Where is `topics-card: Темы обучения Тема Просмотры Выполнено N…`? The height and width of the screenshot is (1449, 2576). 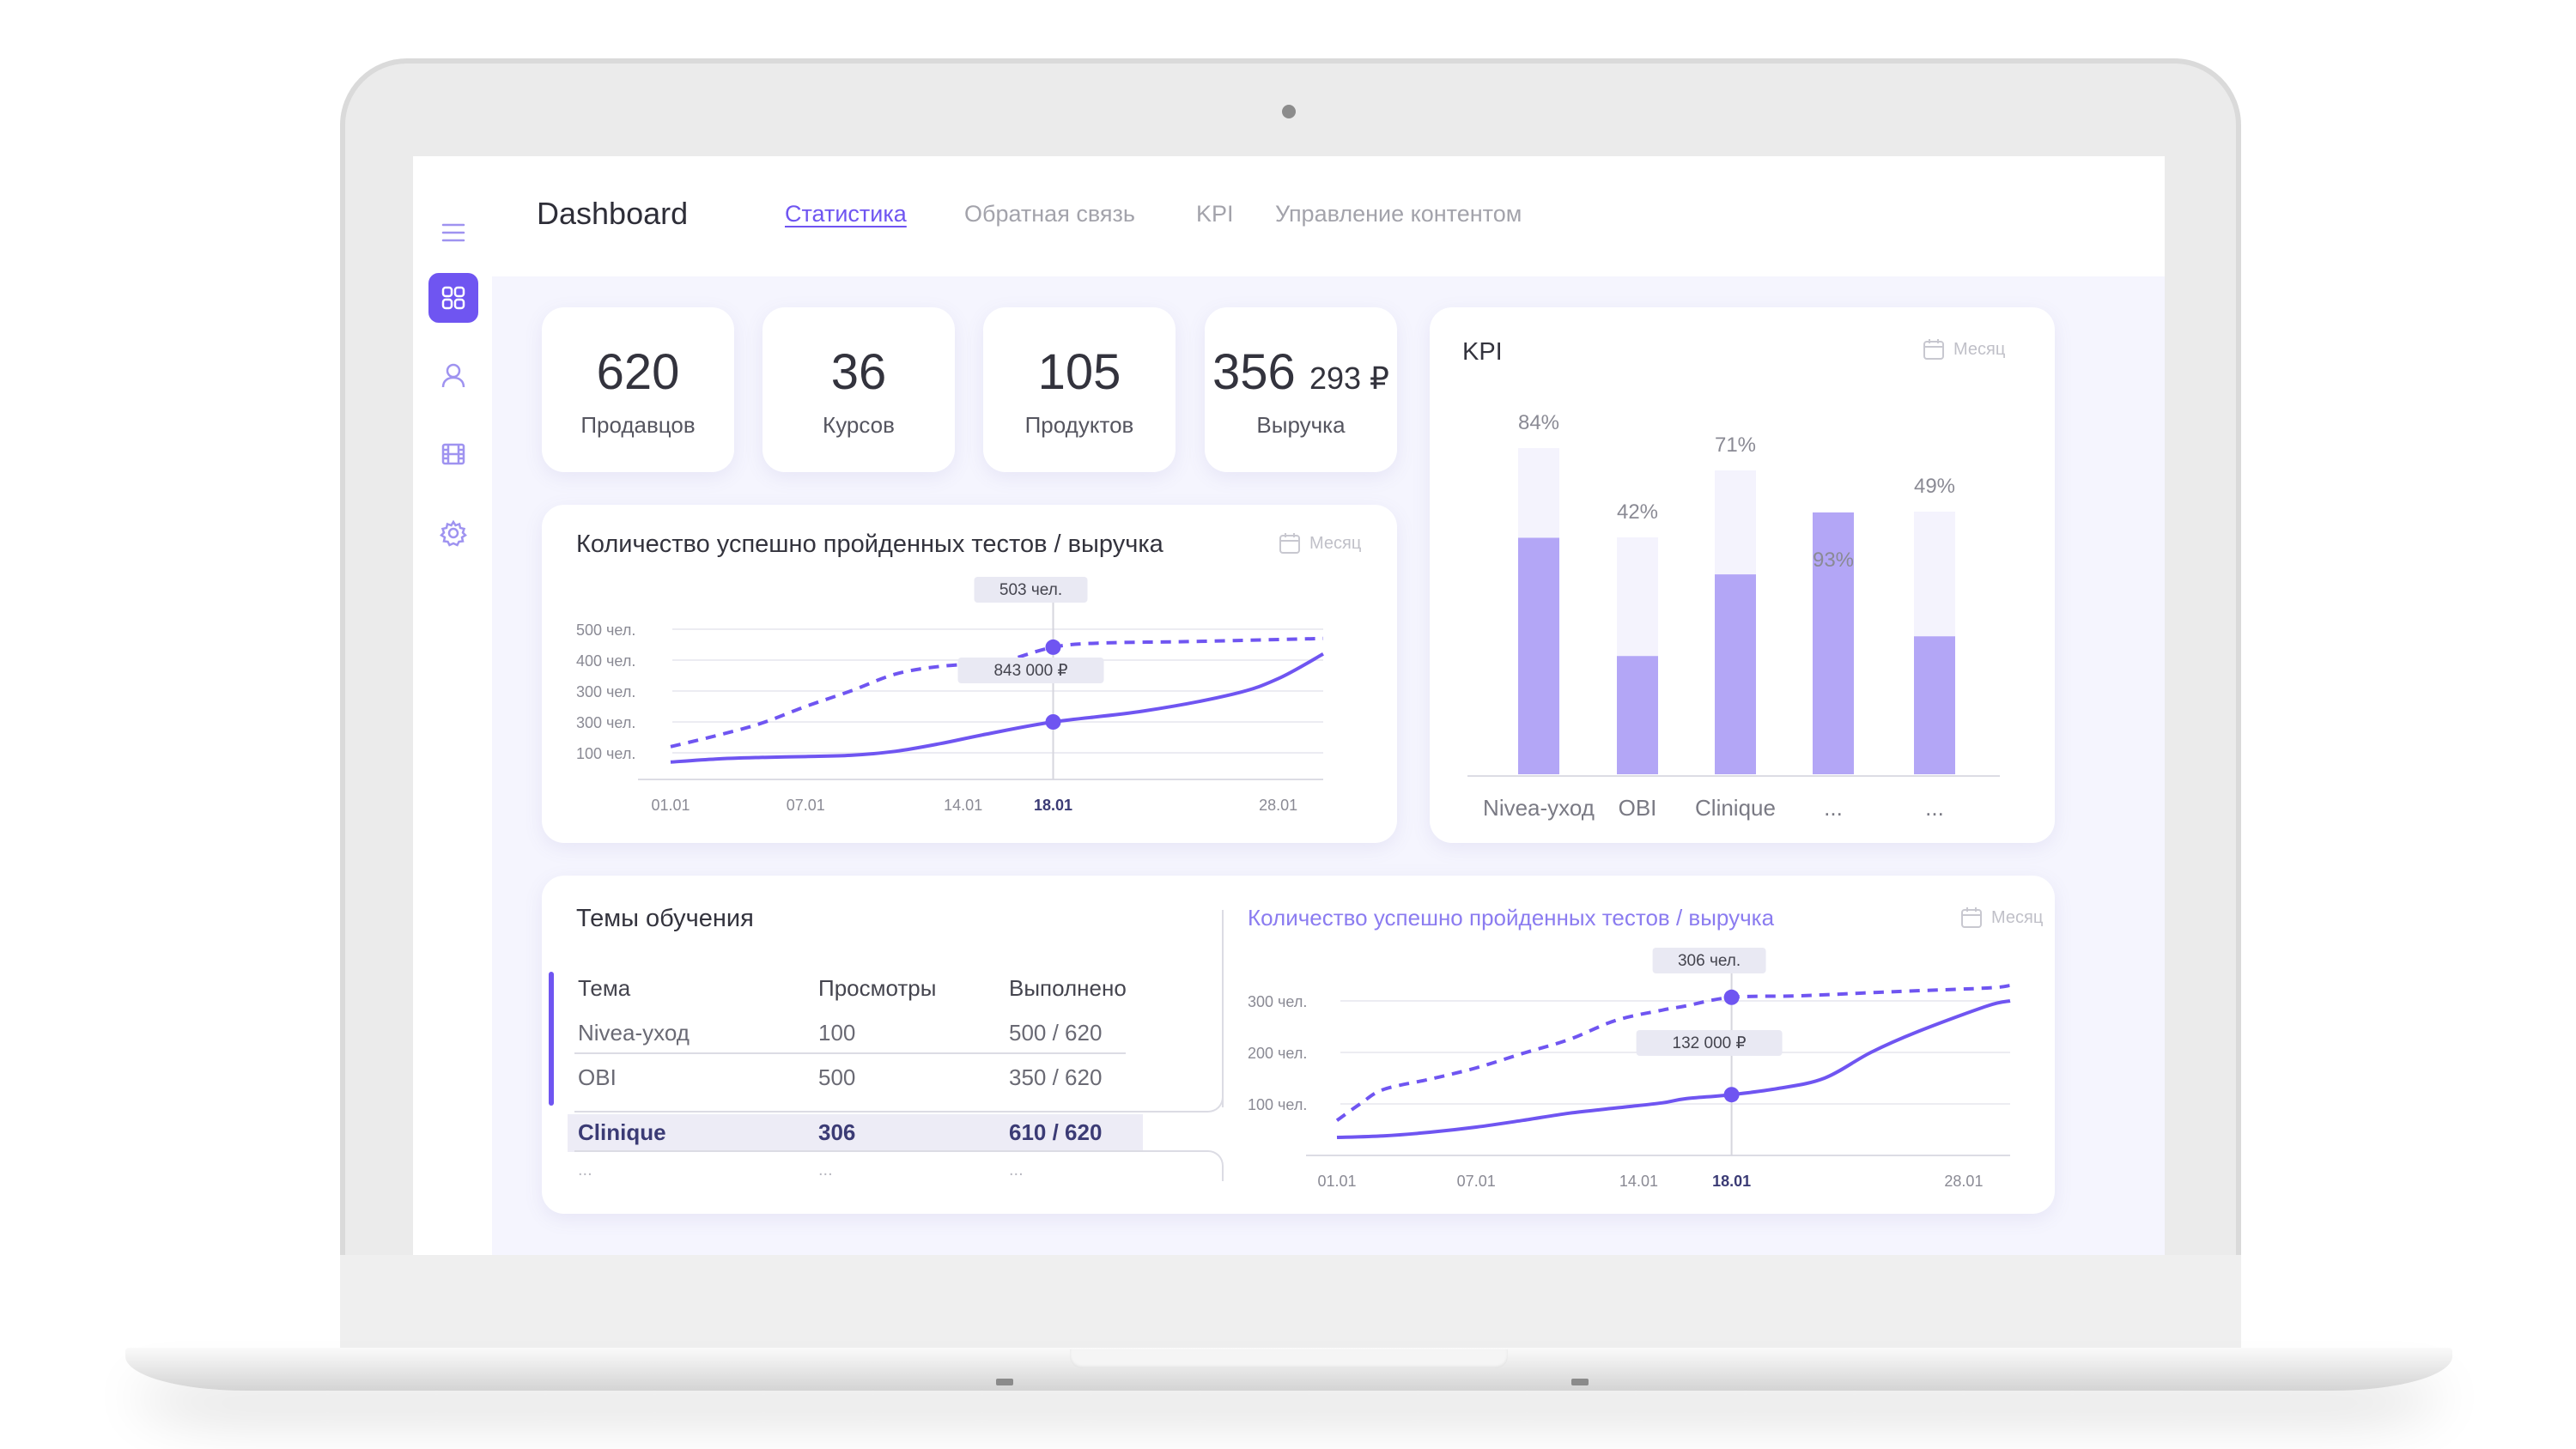
topics-card: Темы обучения Тема Просмотры Выполнено N… is located at coordinates (1298, 1045).